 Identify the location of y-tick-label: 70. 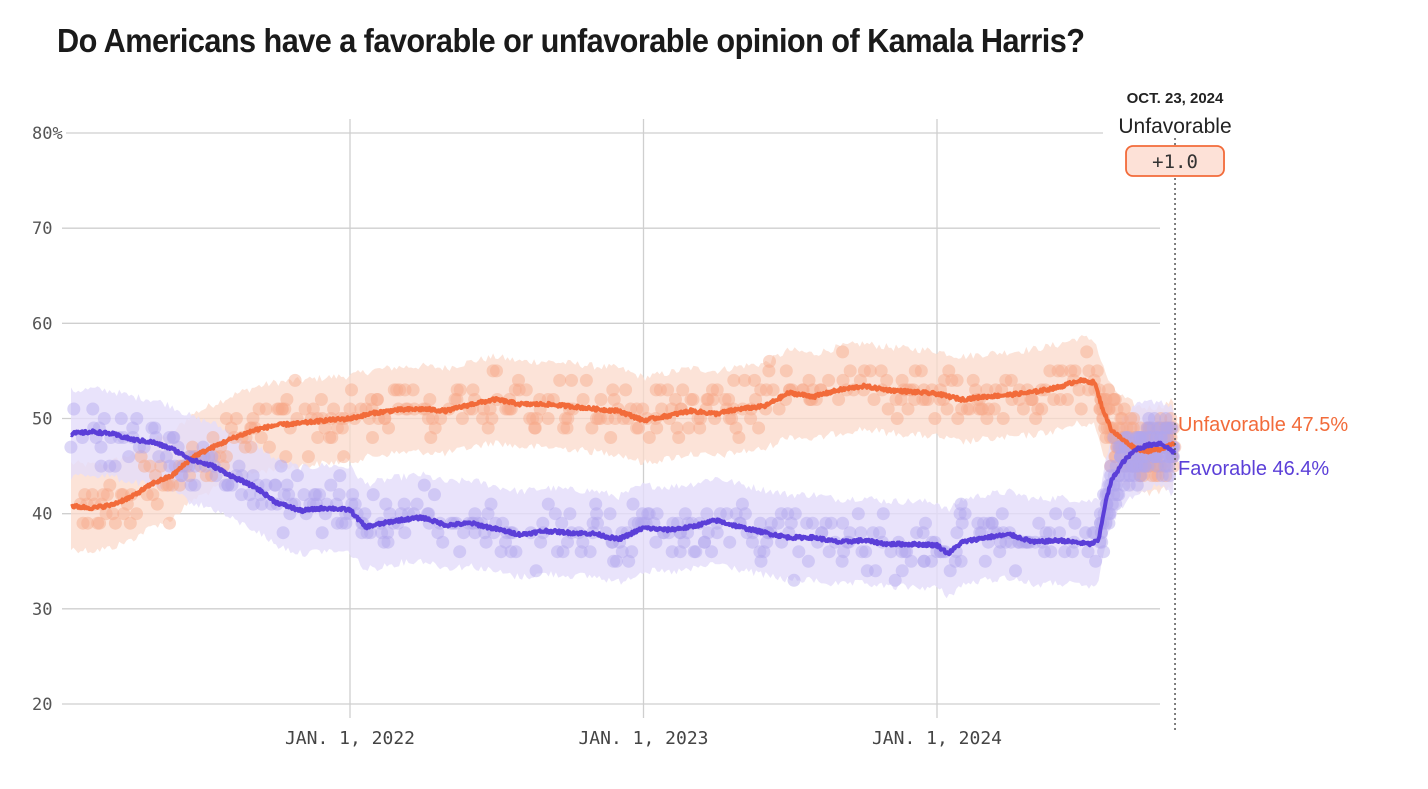
(42, 229).